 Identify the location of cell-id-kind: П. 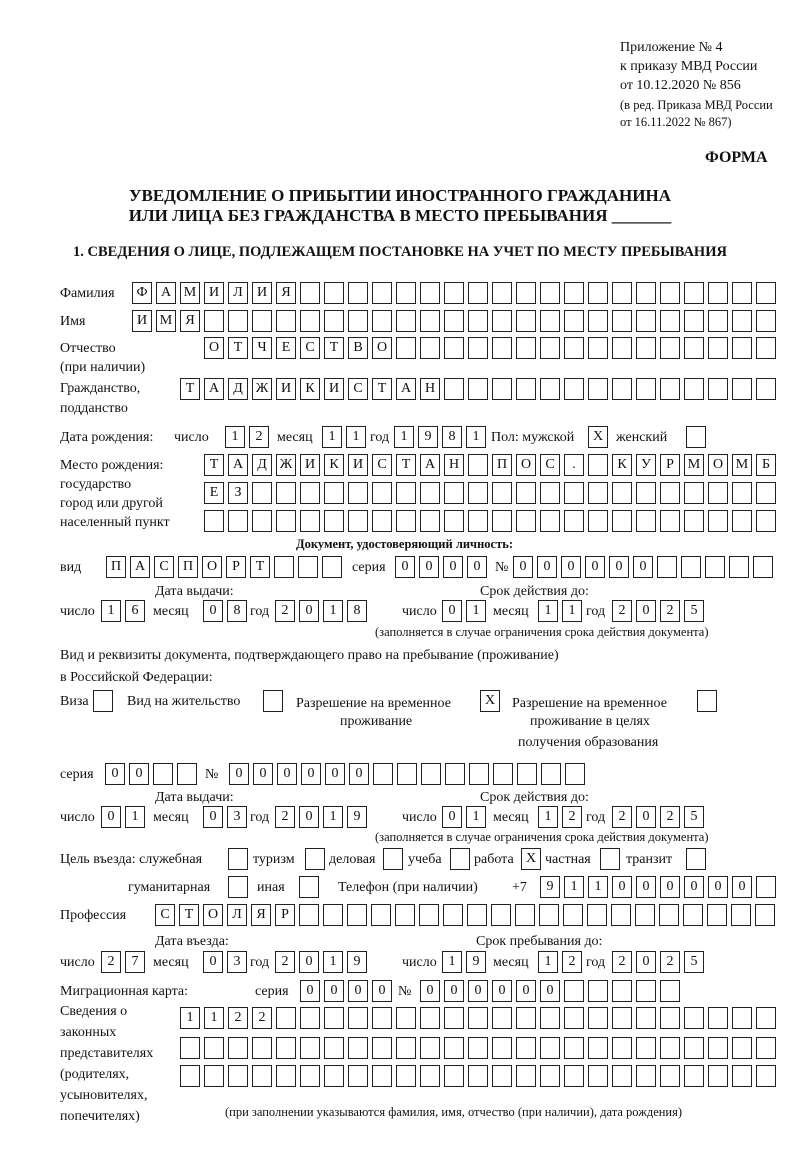
(116, 567).